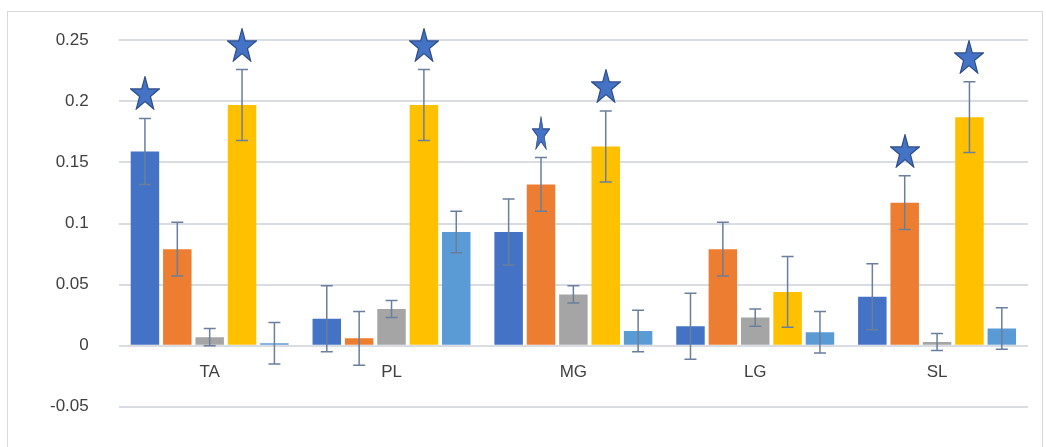 This screenshot has width=1046, height=447. What do you see at coordinates (69, 406) in the screenshot?
I see `y-tick-label: -0.05` at bounding box center [69, 406].